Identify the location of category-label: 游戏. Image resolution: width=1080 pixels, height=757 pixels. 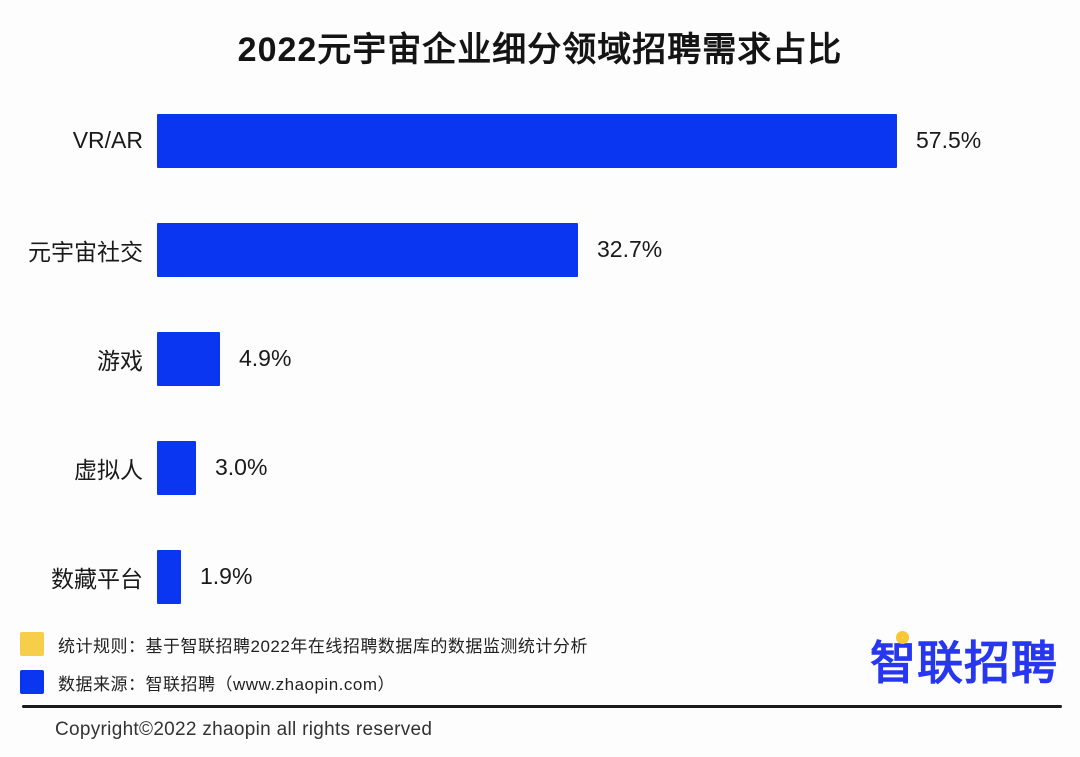
(120, 360).